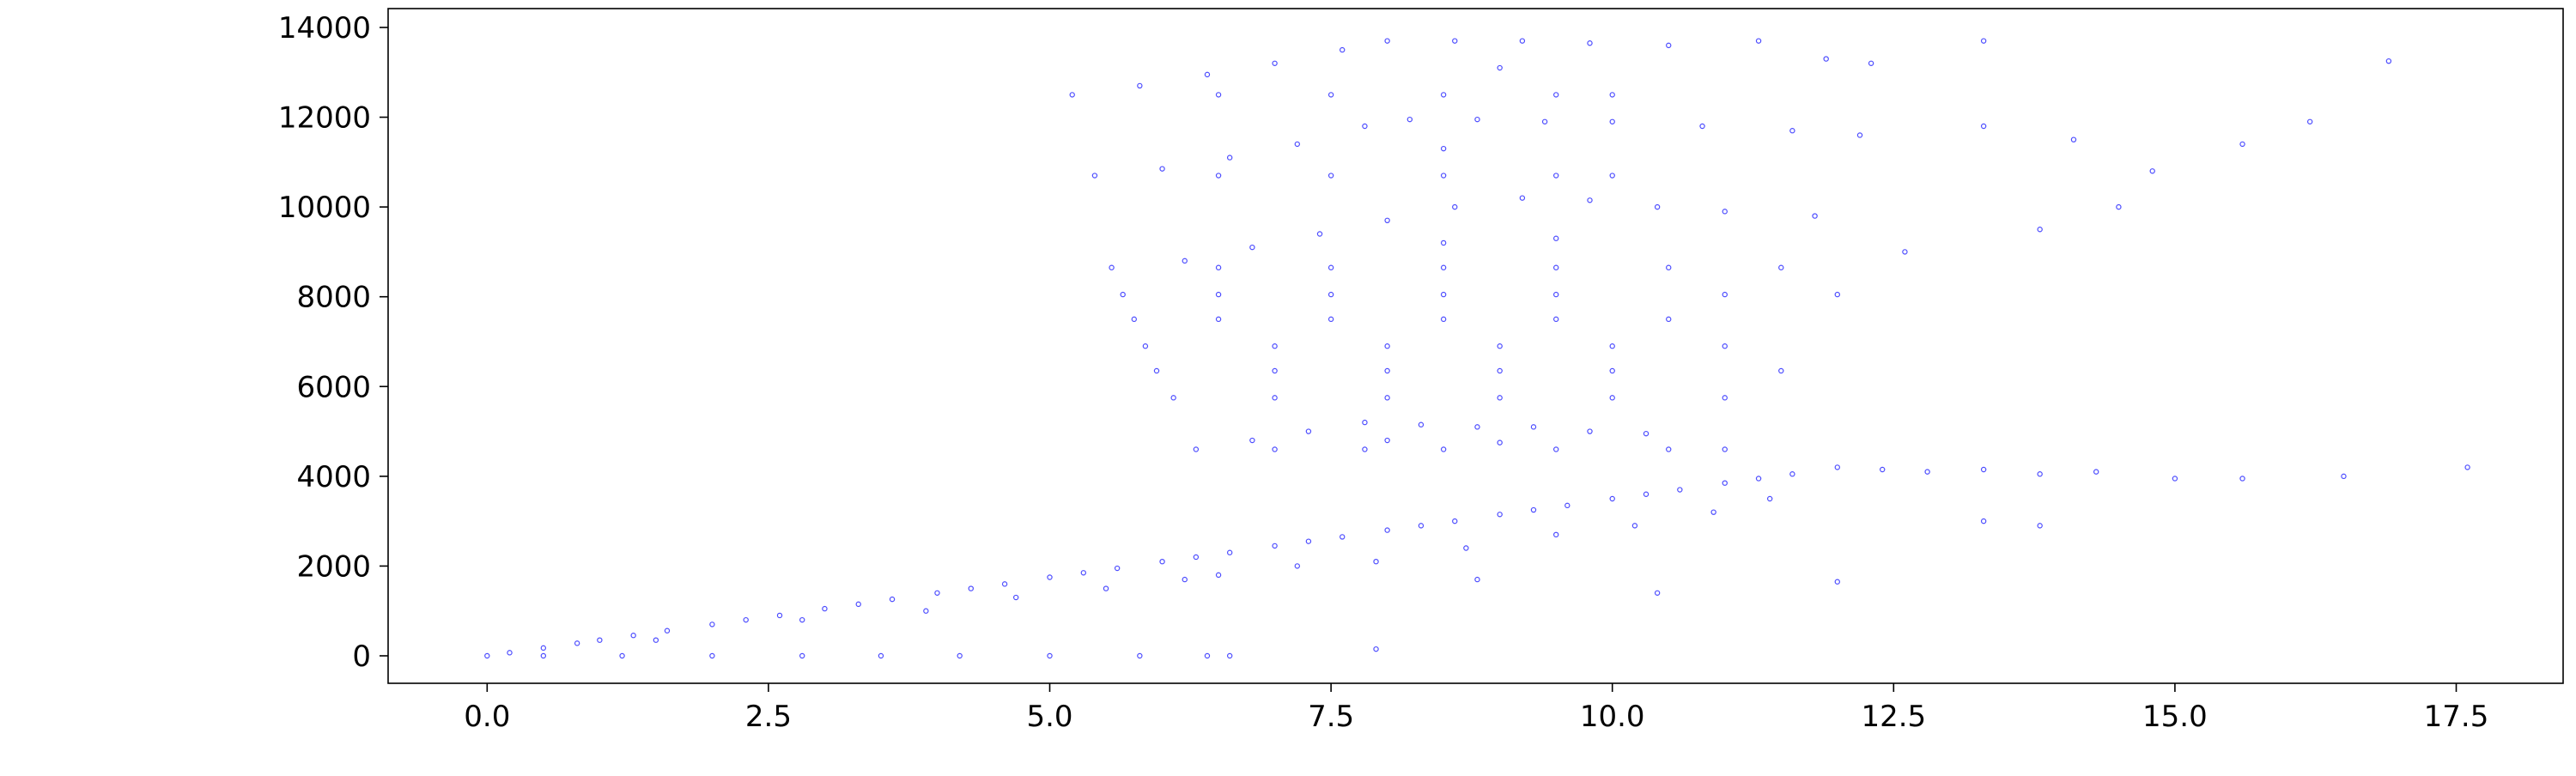 The image size is (2576, 776). Describe the element at coordinates (1331, 717) in the screenshot. I see `x-tick-label: 7.5` at that location.